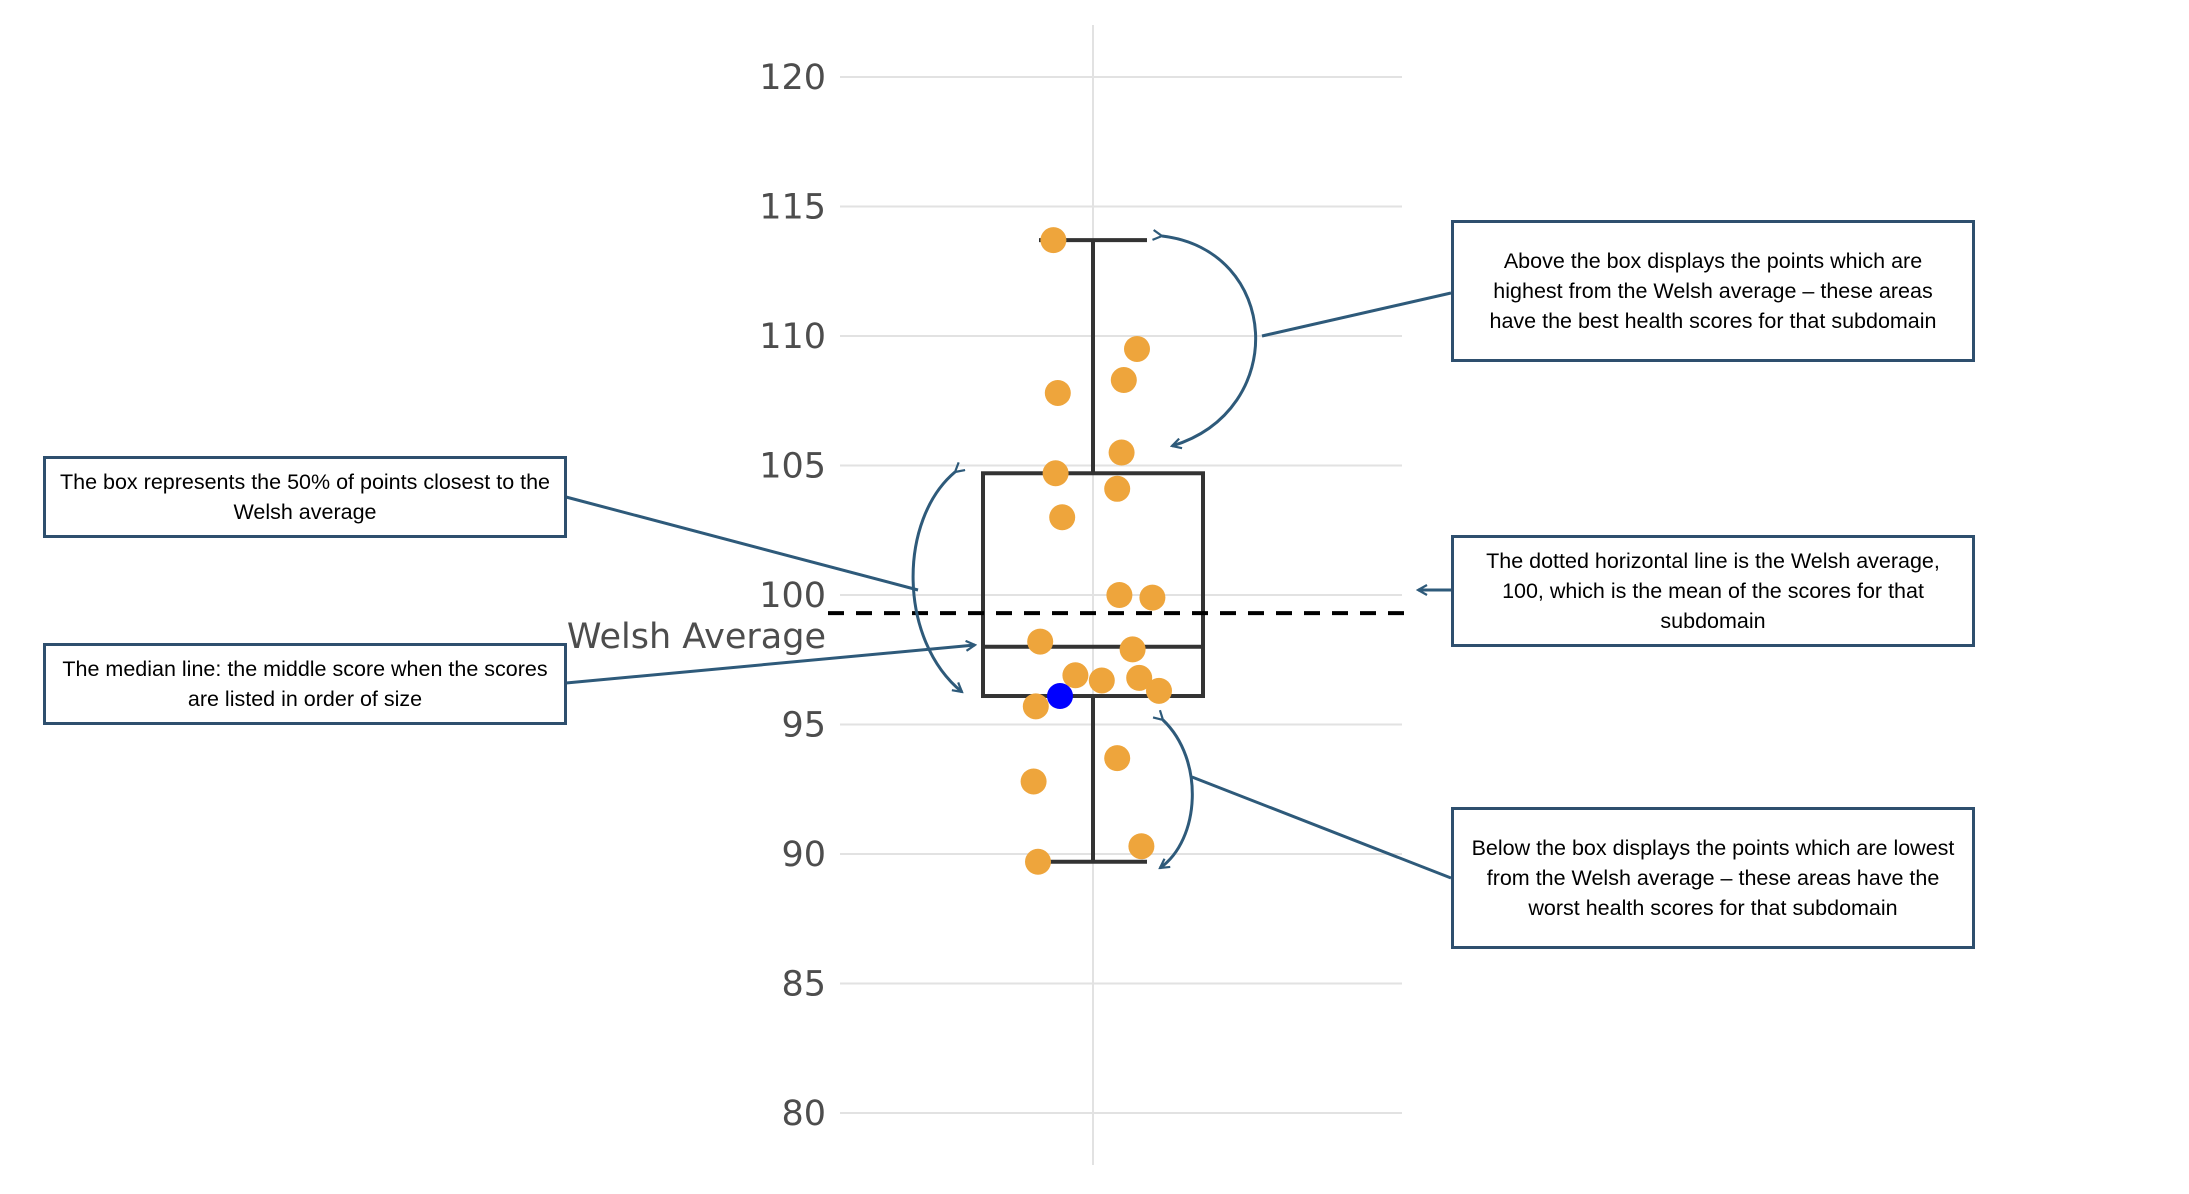 The height and width of the screenshot is (1194, 2189). What do you see at coordinates (1210, 341) in the screenshot?
I see `above-arrow-arc` at bounding box center [1210, 341].